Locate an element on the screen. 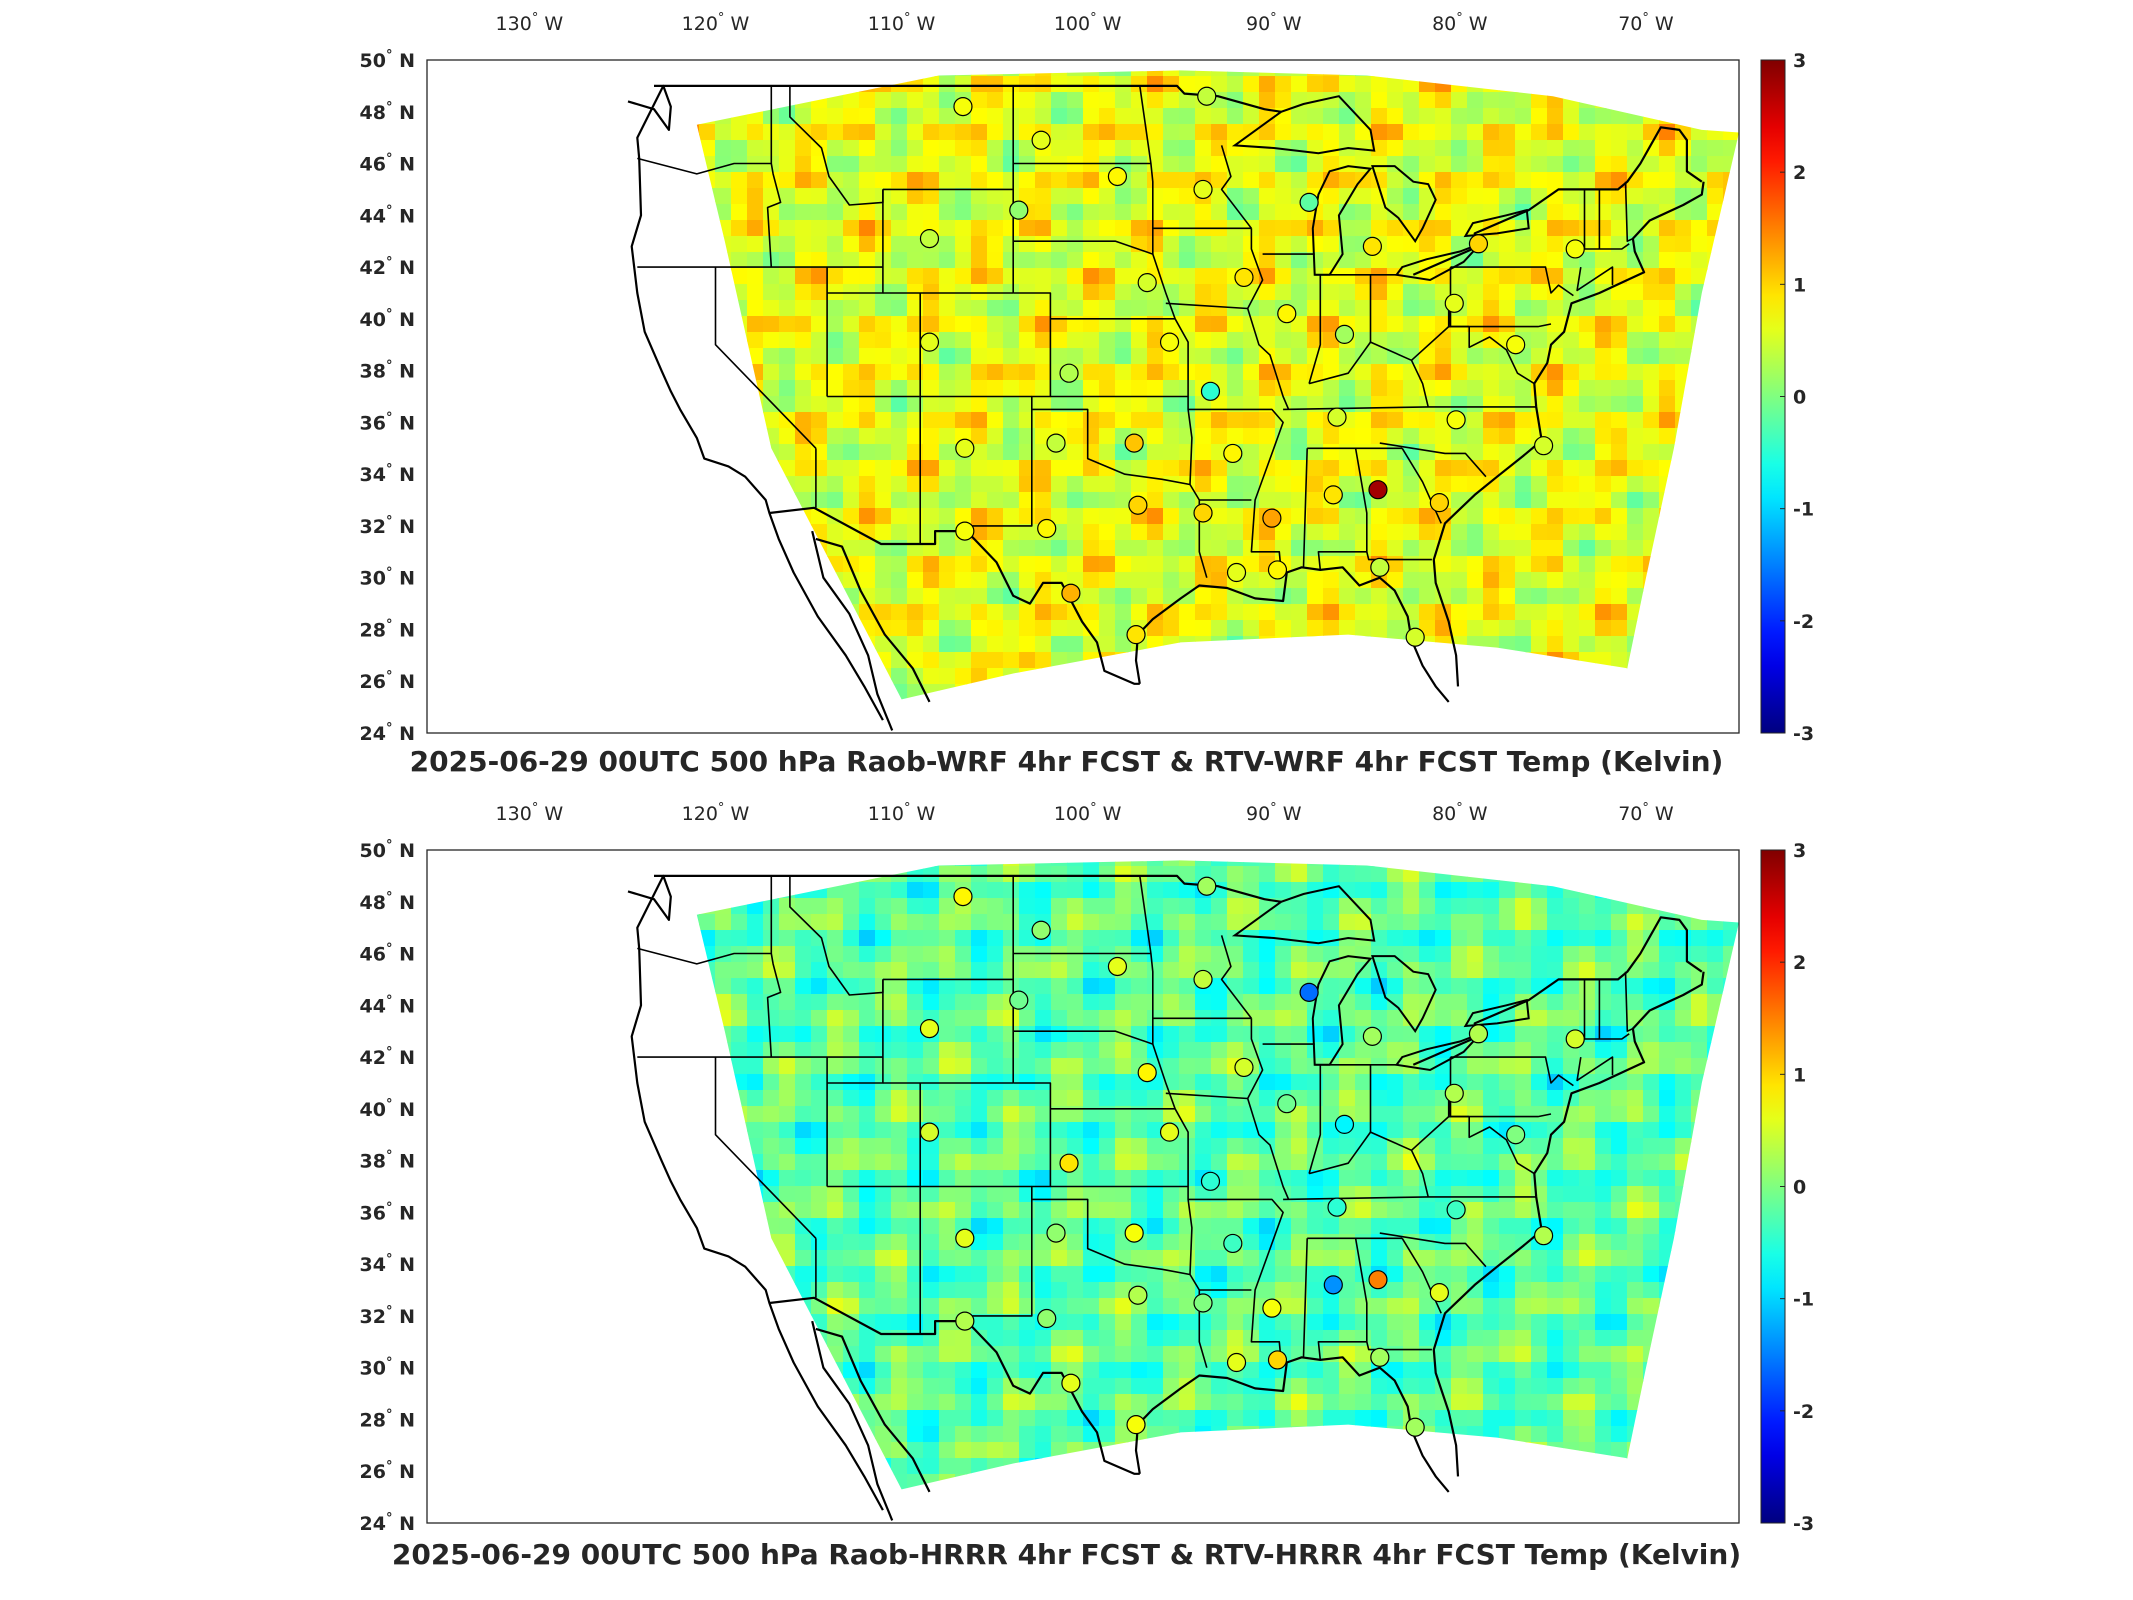 The width and height of the screenshot is (2133, 1600). latitude-label: 26° N is located at coordinates (387, 1471).